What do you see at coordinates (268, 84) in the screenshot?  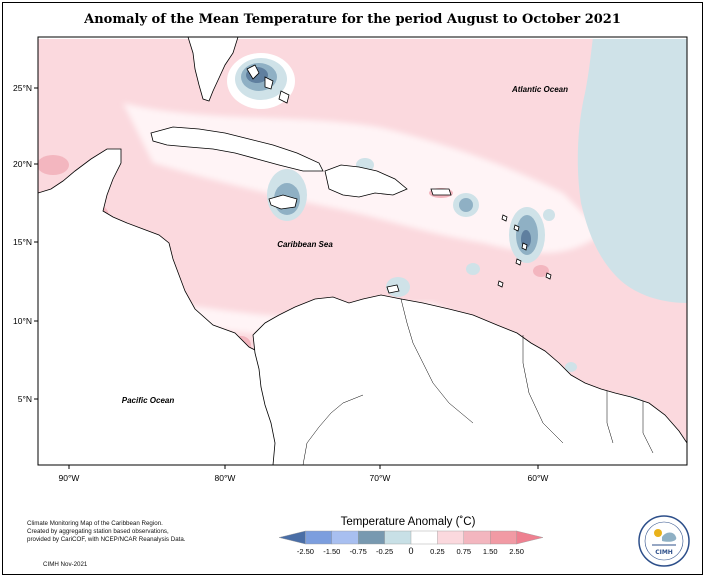 I see `bahamas-land` at bounding box center [268, 84].